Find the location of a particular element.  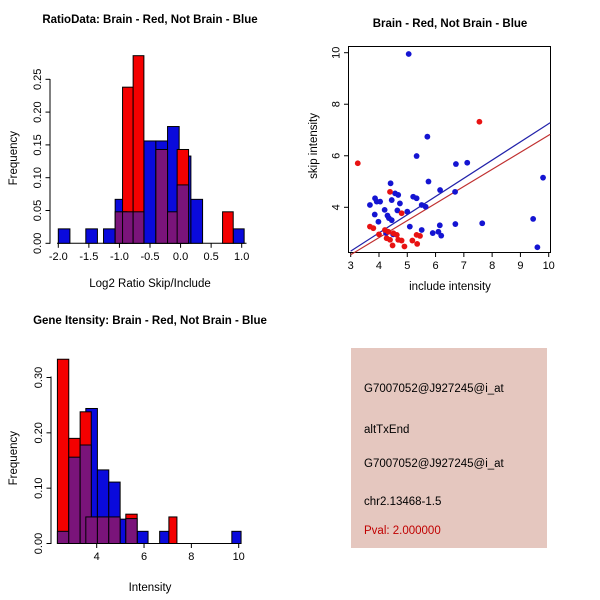

gene-id-text: G7007052@J927245@i_at is located at coordinates (434, 464).